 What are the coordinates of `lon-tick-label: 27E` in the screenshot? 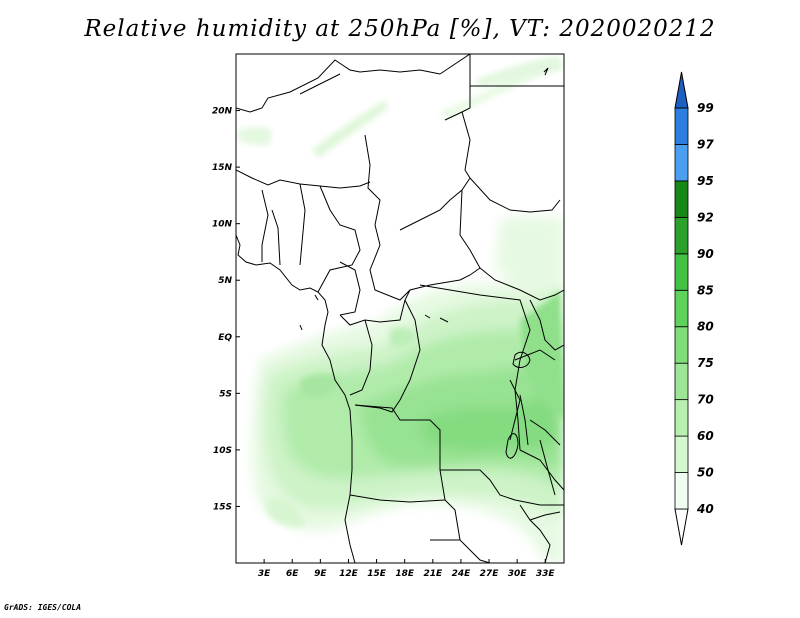 It's located at (490, 574).